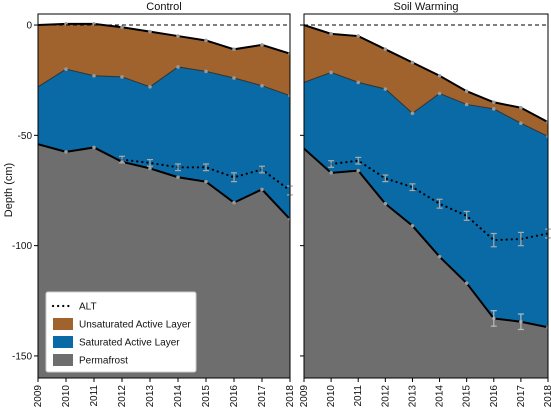 The image size is (551, 413). Describe the element at coordinates (9, 190) in the screenshot. I see `y-axis-label: Depth (cm)` at that location.